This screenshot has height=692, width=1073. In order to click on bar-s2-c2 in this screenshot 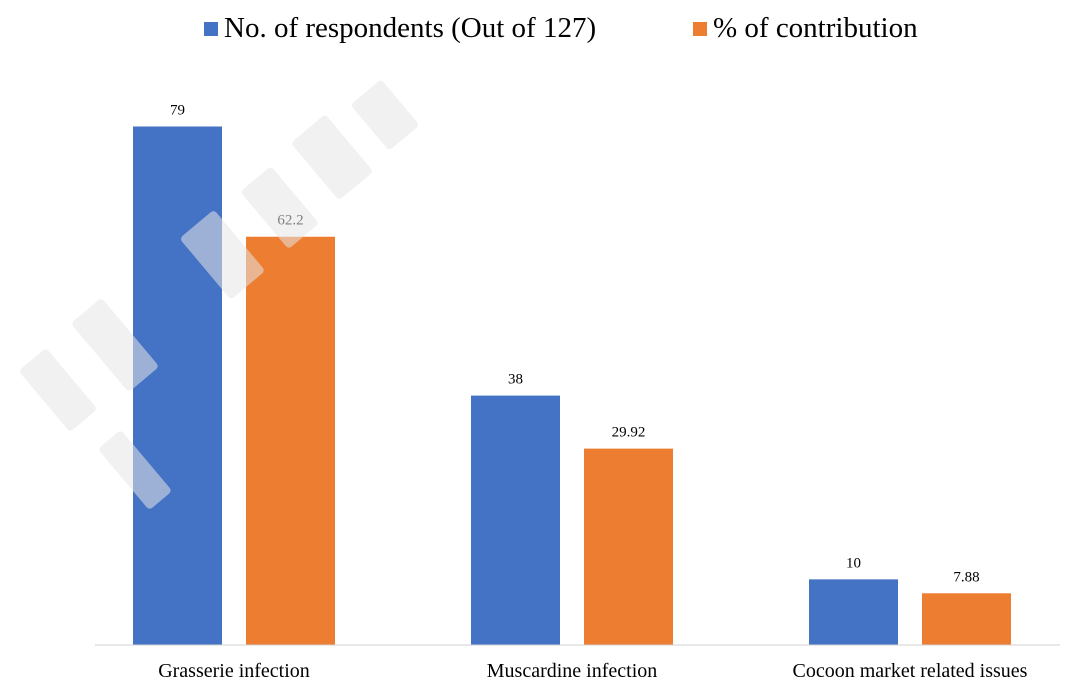, I will do `click(628, 546)`.